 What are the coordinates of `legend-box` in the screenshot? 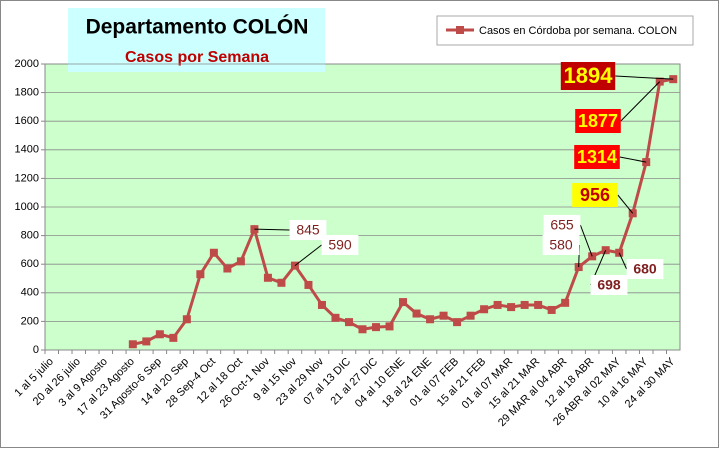 It's located at (565, 30).